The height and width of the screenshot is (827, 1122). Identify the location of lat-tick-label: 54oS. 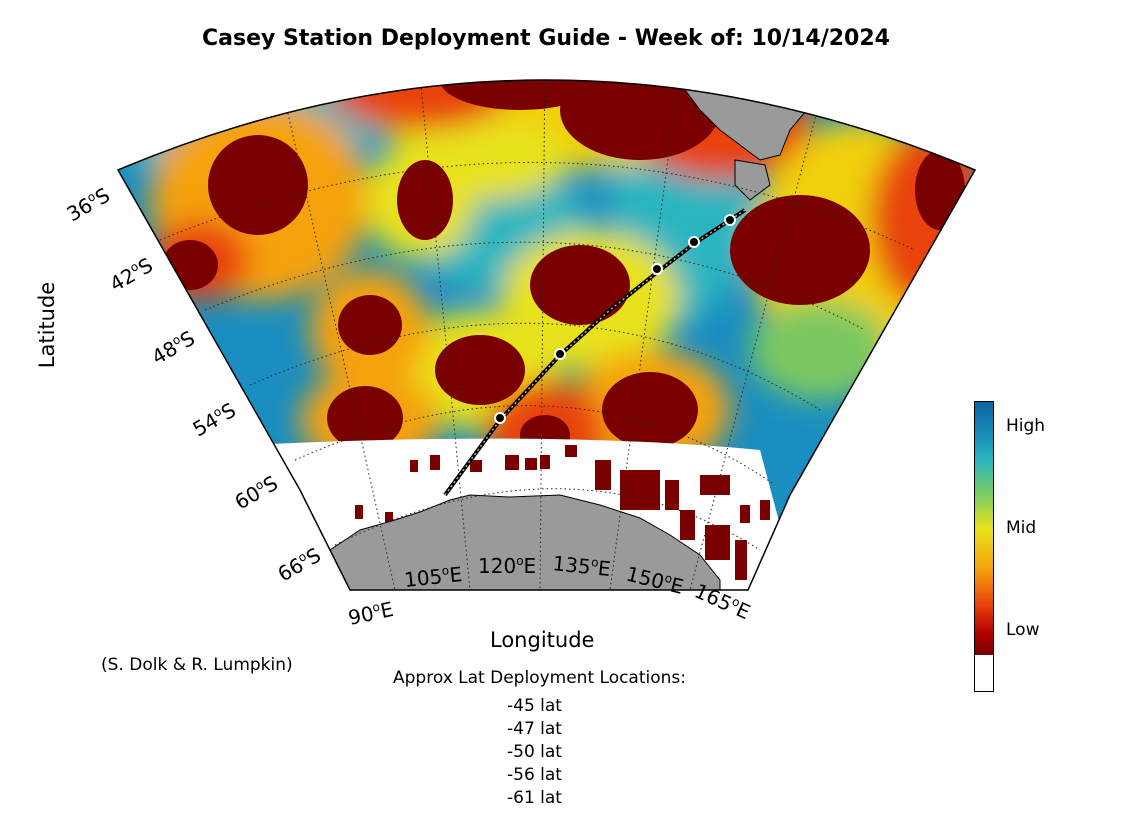
(214, 420).